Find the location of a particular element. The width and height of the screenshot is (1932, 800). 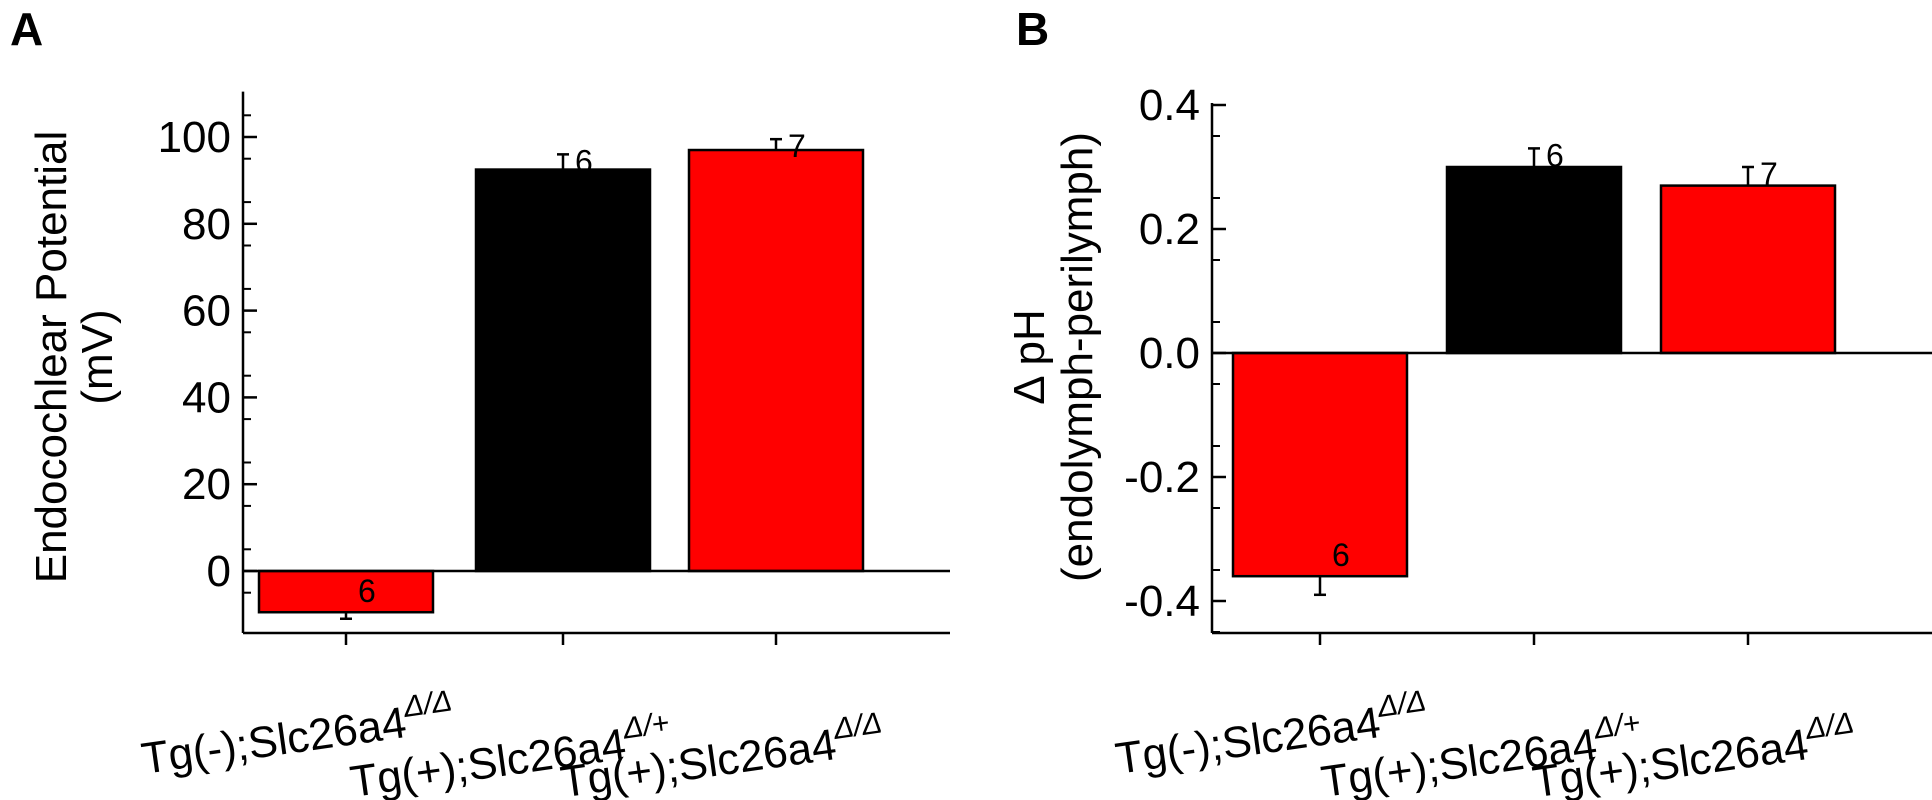

panel-a-n-label-2: 6 is located at coordinates (584, 161).